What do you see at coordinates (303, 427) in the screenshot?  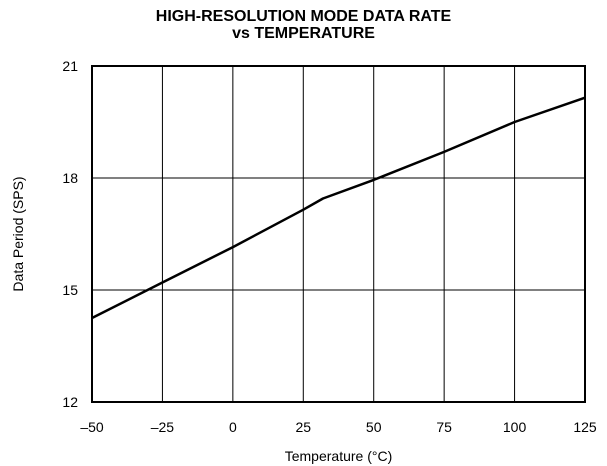 I see `x-tick-label: 25` at bounding box center [303, 427].